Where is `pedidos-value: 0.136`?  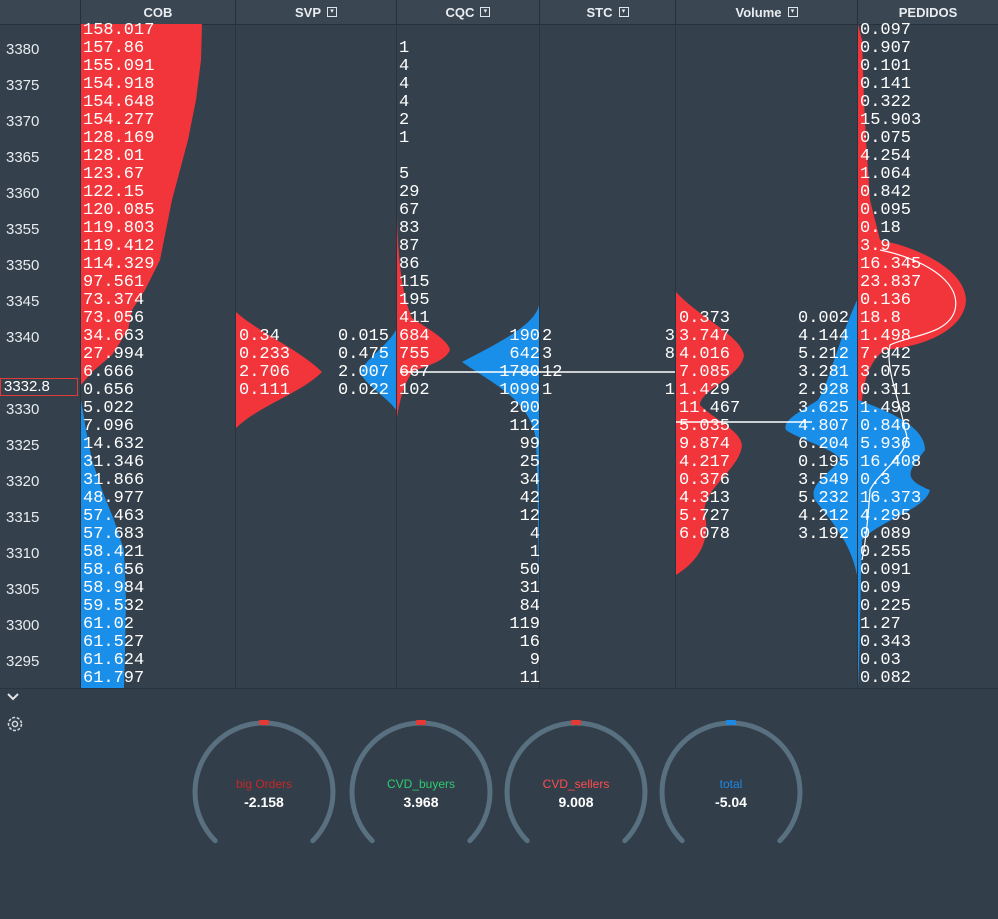
pedidos-value: 0.136 is located at coordinates (886, 300).